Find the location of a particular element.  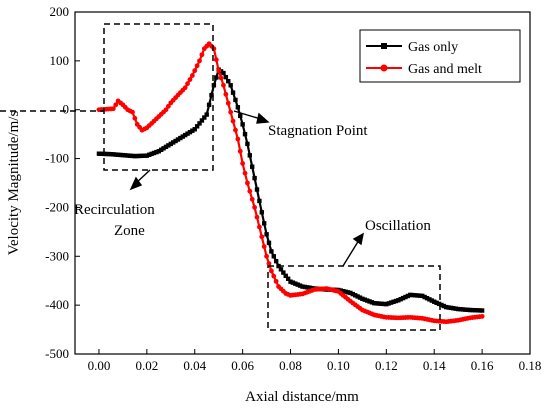

y-tick-label: -200 is located at coordinates (57, 206).